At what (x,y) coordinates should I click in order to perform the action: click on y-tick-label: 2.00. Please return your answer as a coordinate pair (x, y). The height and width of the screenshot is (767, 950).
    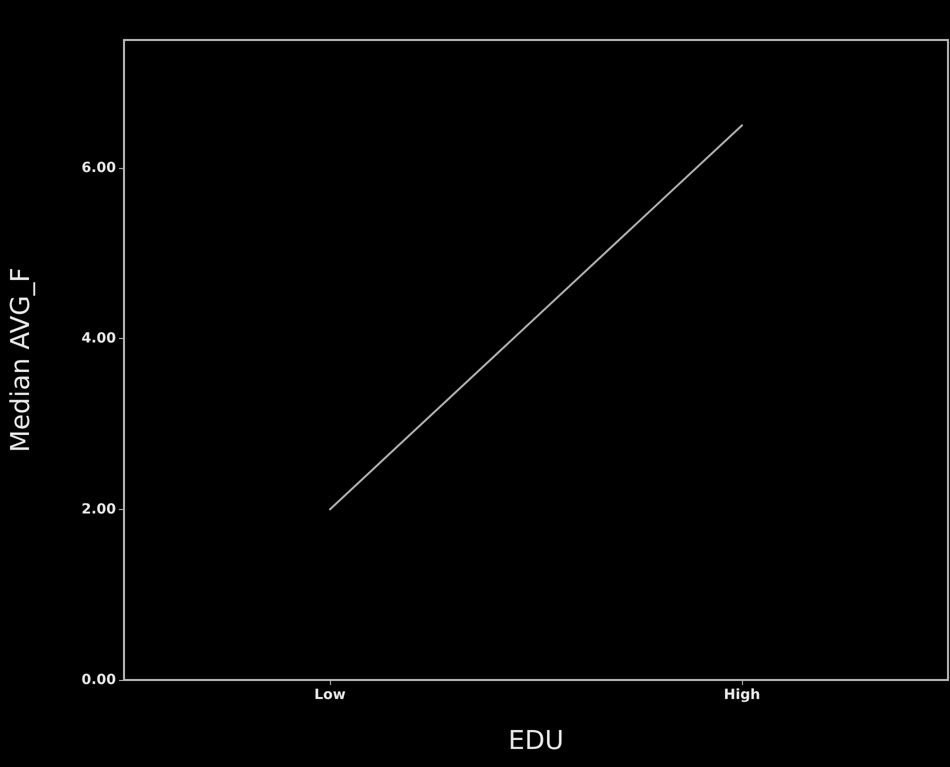
    Looking at the image, I should click on (98, 509).